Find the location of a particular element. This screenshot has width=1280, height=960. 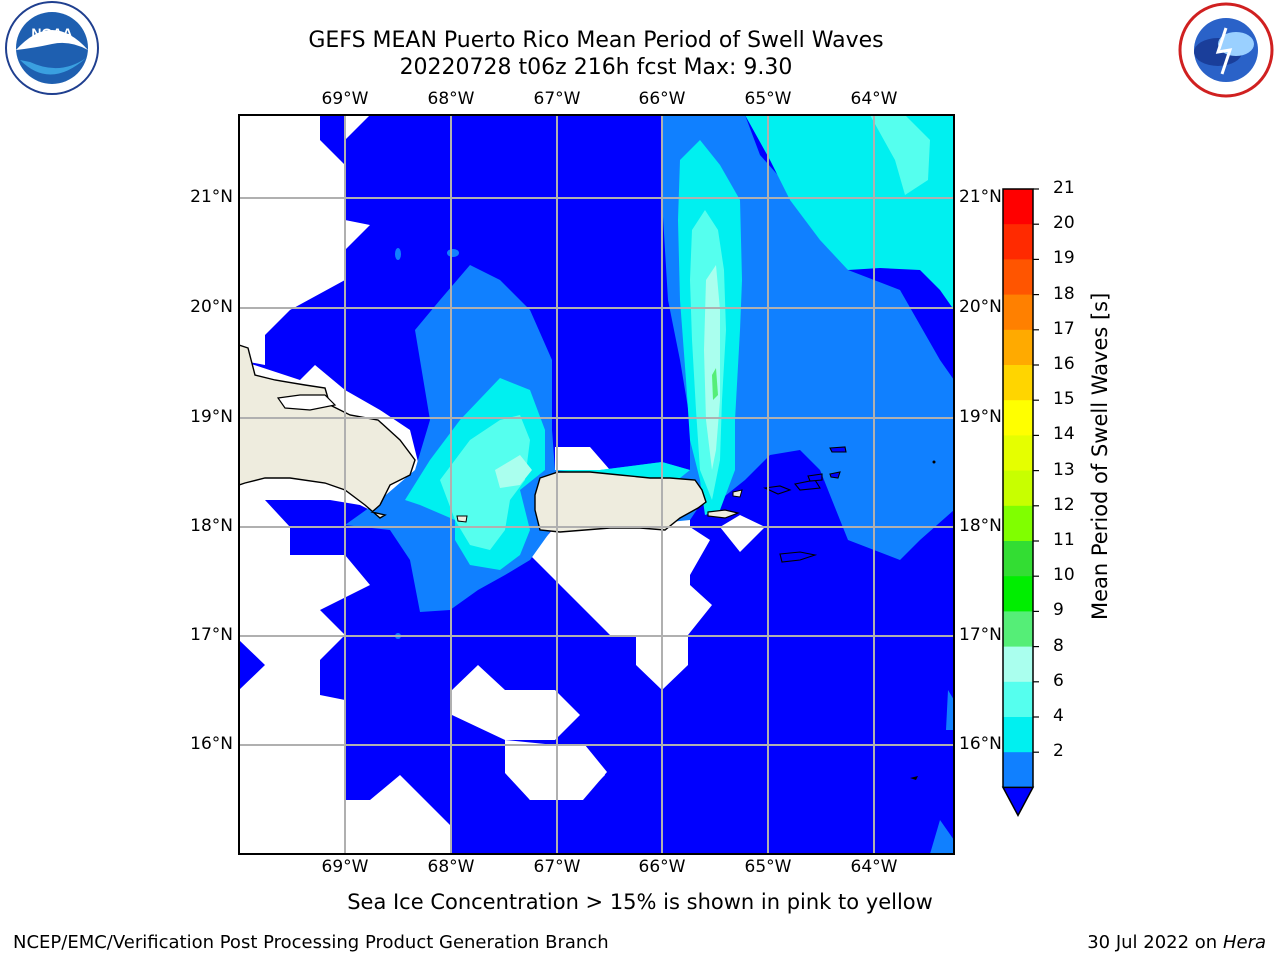

period-10-11-band is located at coordinates (715, 384).